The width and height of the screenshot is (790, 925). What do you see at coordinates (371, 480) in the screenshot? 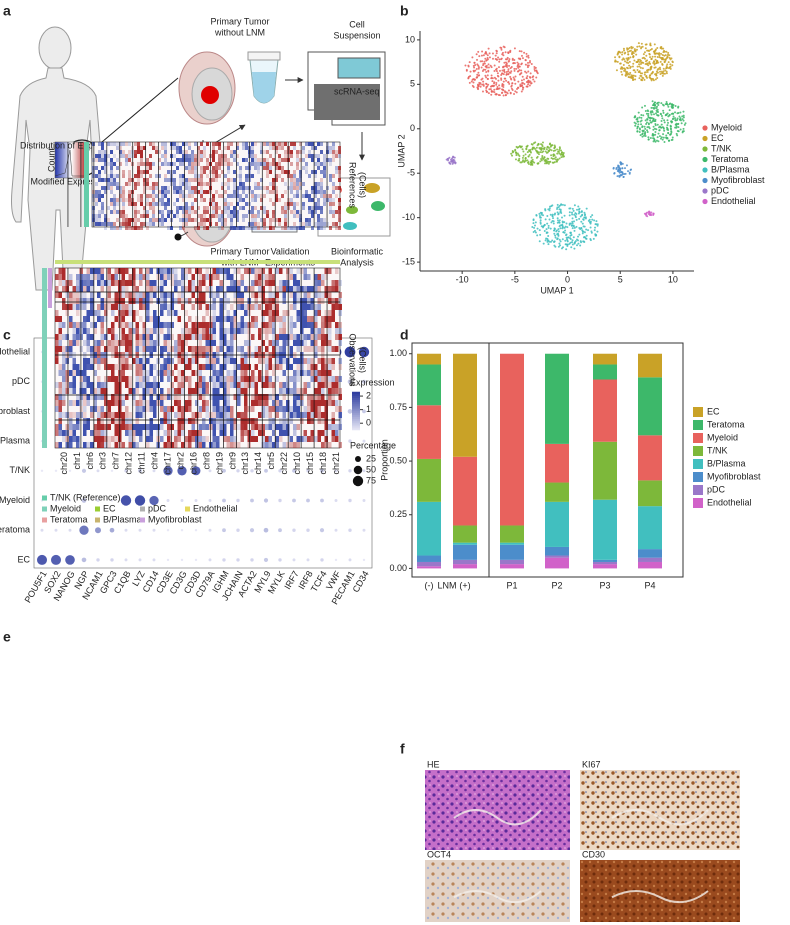
I see `size-key-label: 75` at bounding box center [371, 480].